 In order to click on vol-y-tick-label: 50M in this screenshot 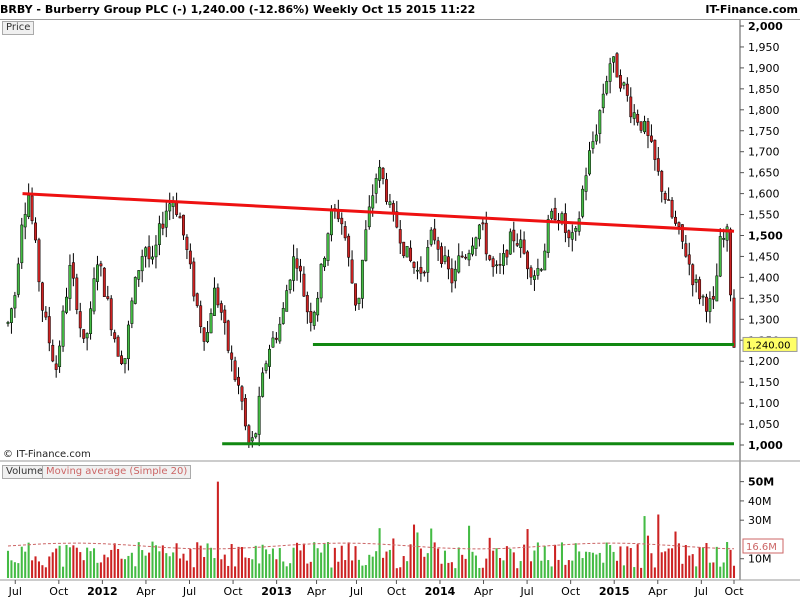, I will do `click(761, 482)`.